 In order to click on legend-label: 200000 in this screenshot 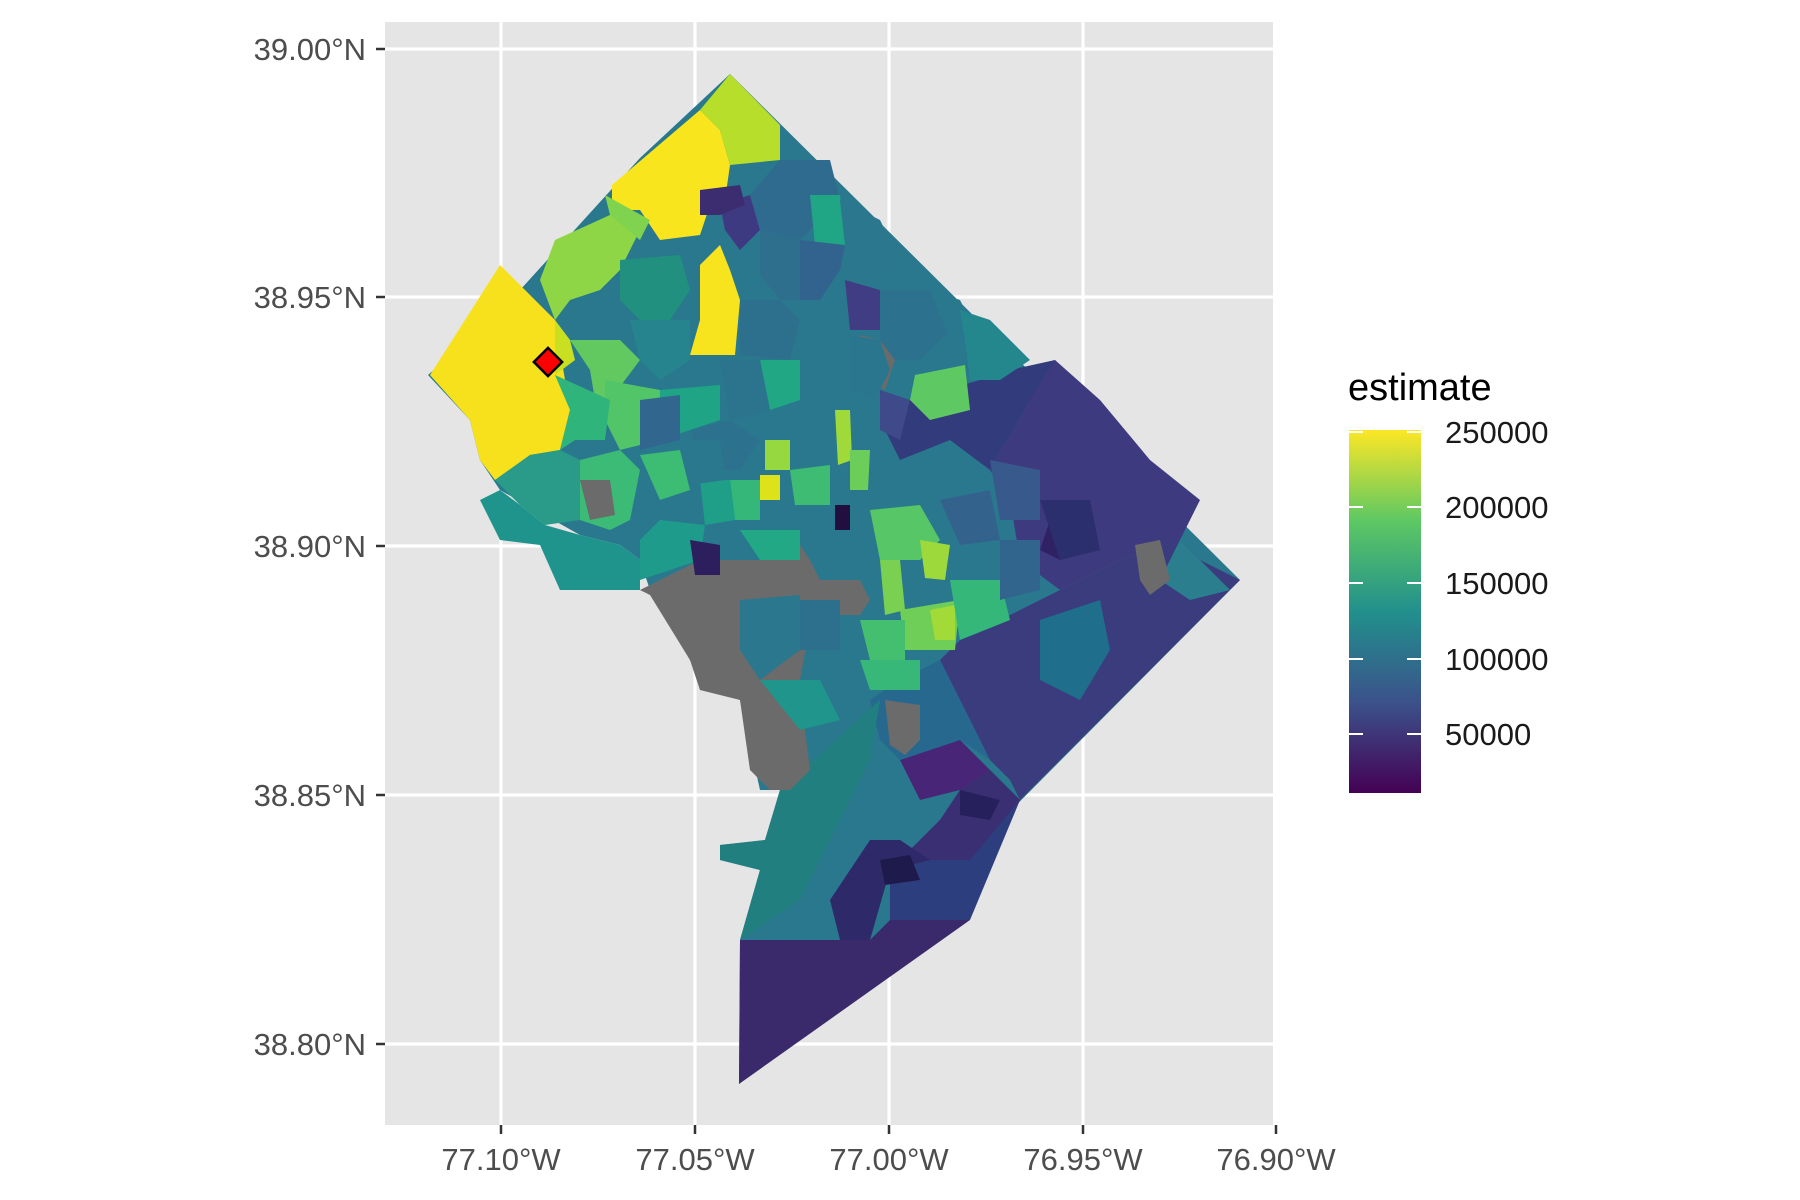, I will do `click(1496, 507)`.